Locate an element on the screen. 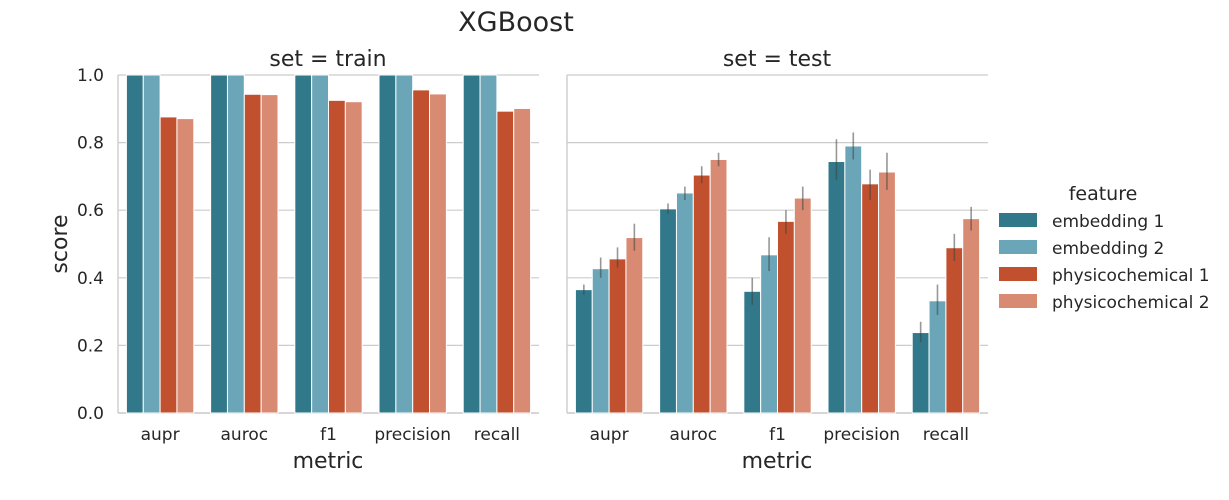 The image size is (1229, 500). panel-title-train: set = train is located at coordinates (327, 59).